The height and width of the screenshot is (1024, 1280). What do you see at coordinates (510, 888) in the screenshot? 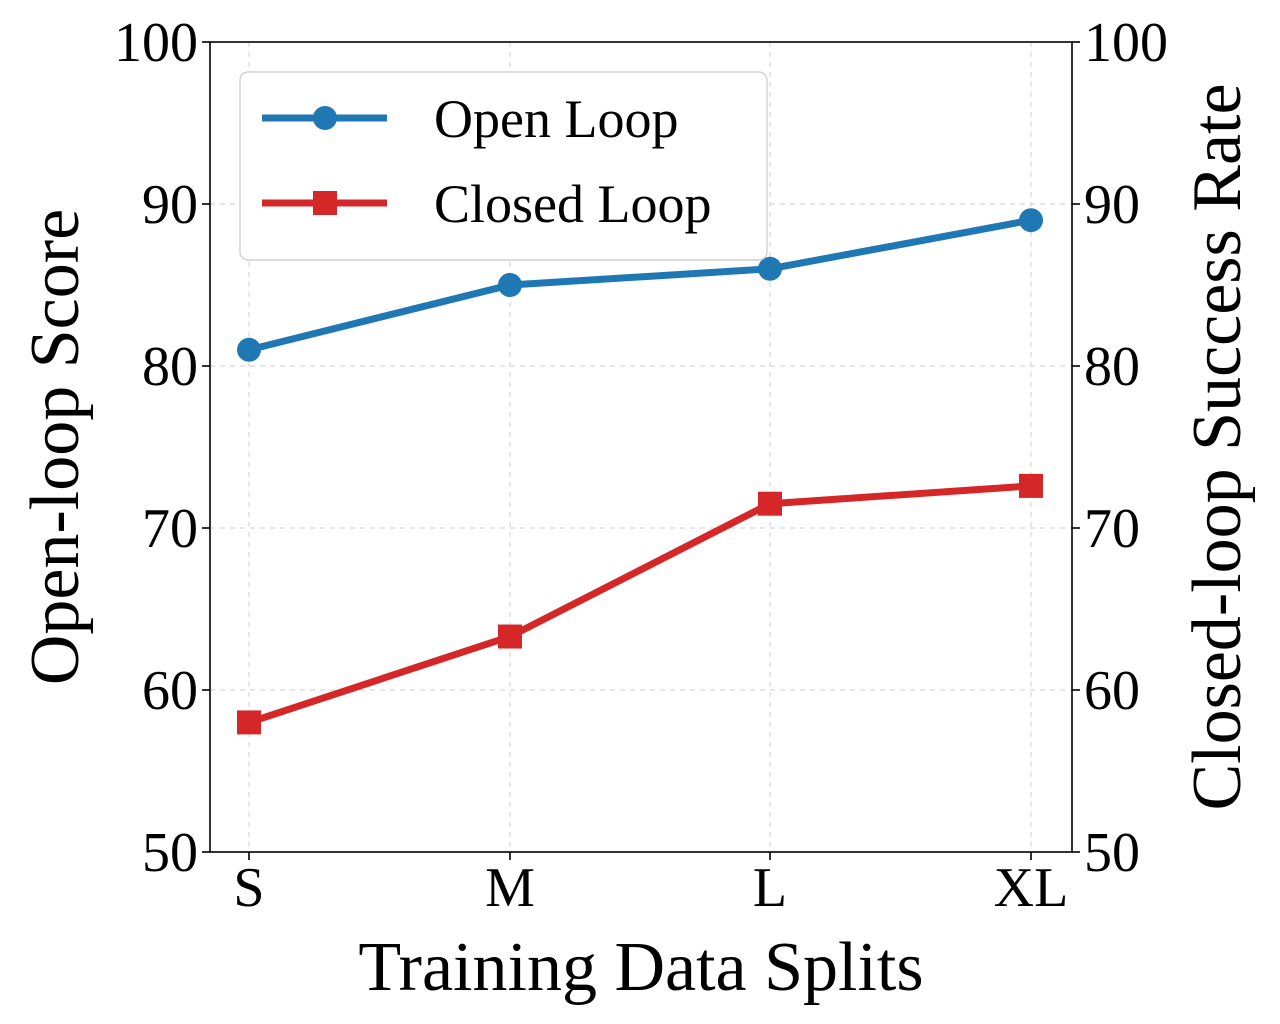
I see `x-tick-label: M` at bounding box center [510, 888].